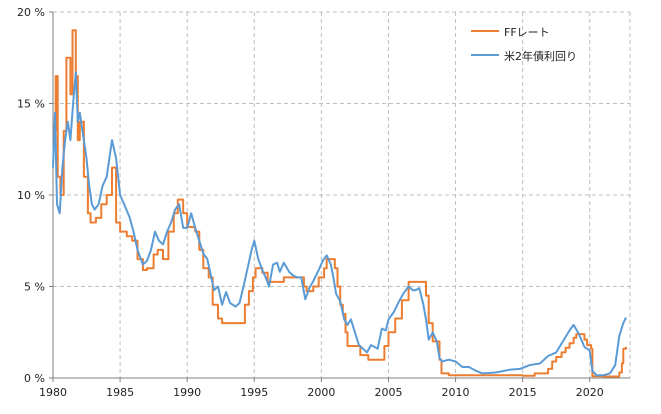  What do you see at coordinates (31, 104) in the screenshot?
I see `y-tick-label: 15 %` at bounding box center [31, 104].